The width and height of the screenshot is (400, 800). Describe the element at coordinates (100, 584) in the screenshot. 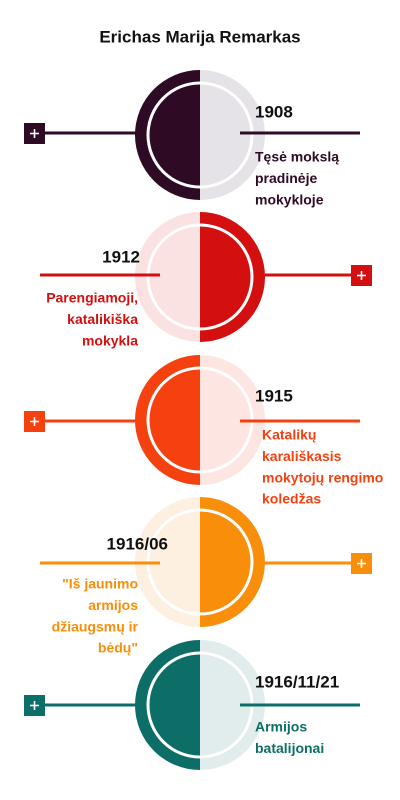

I see `event-text: "Iš jaunimo` at that location.